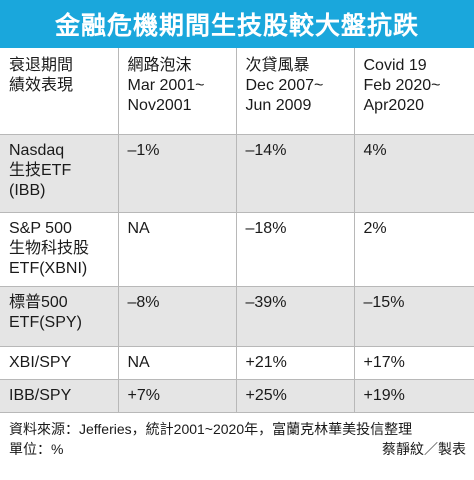  What do you see at coordinates (40, 362) in the screenshot?
I see `row-label-line: XBI/SPY` at bounding box center [40, 362].